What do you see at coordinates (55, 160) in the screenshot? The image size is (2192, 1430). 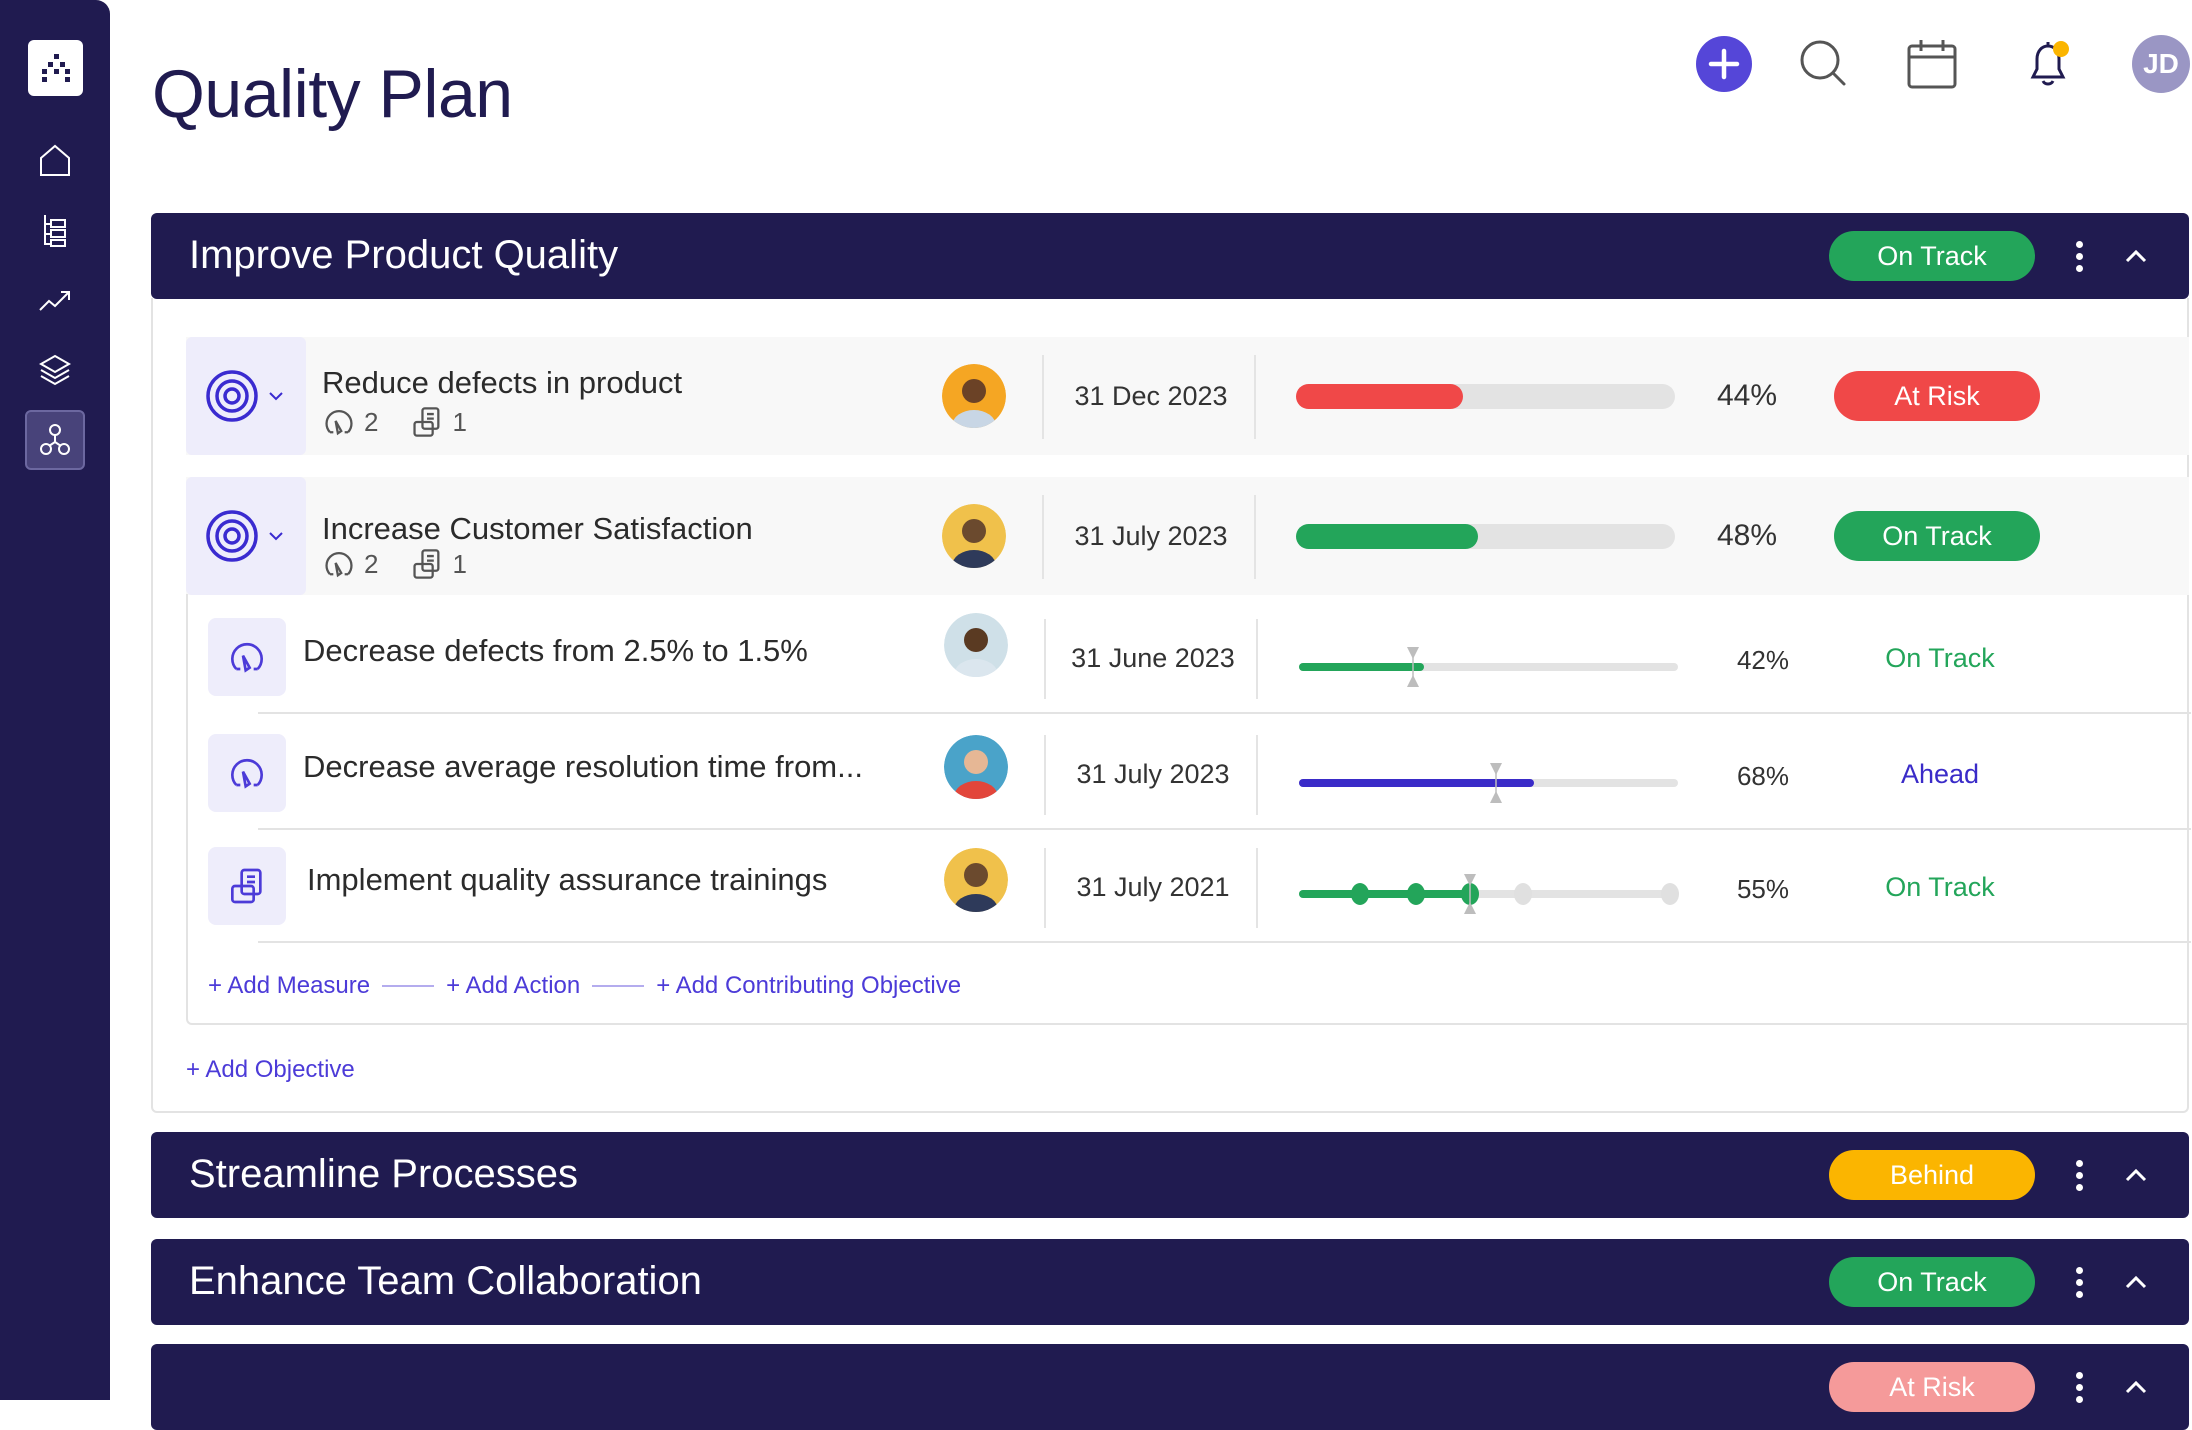 I see `sidebar-item-home` at bounding box center [55, 160].